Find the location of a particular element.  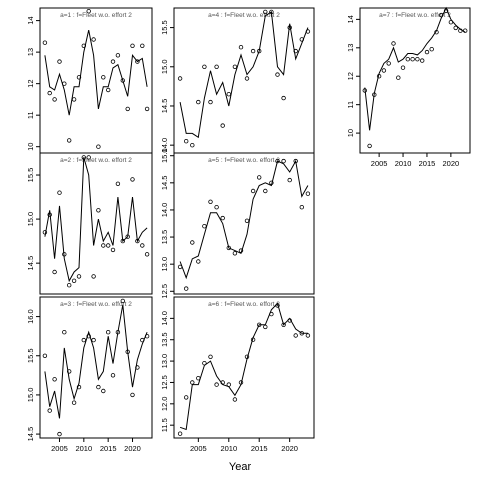

y-tick-label: 12.5 is located at coordinates (164, 291).